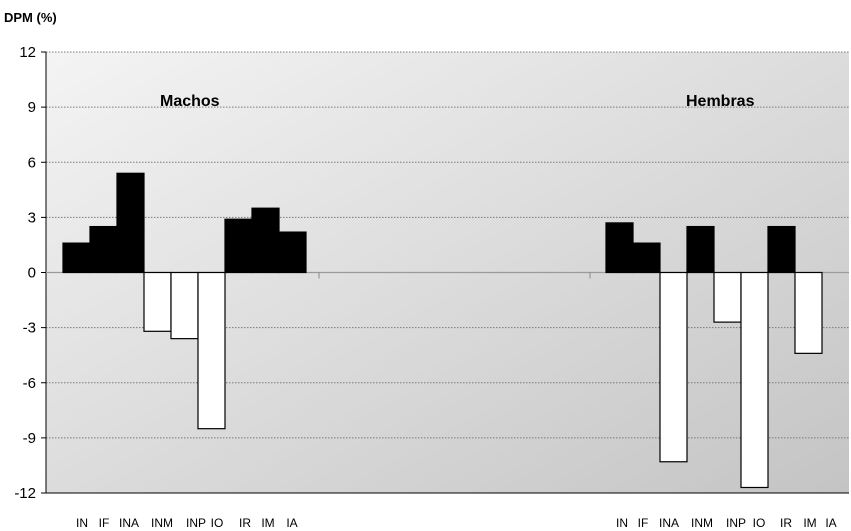  I want to click on y-axis-title: DPM (%), so click(30, 17).